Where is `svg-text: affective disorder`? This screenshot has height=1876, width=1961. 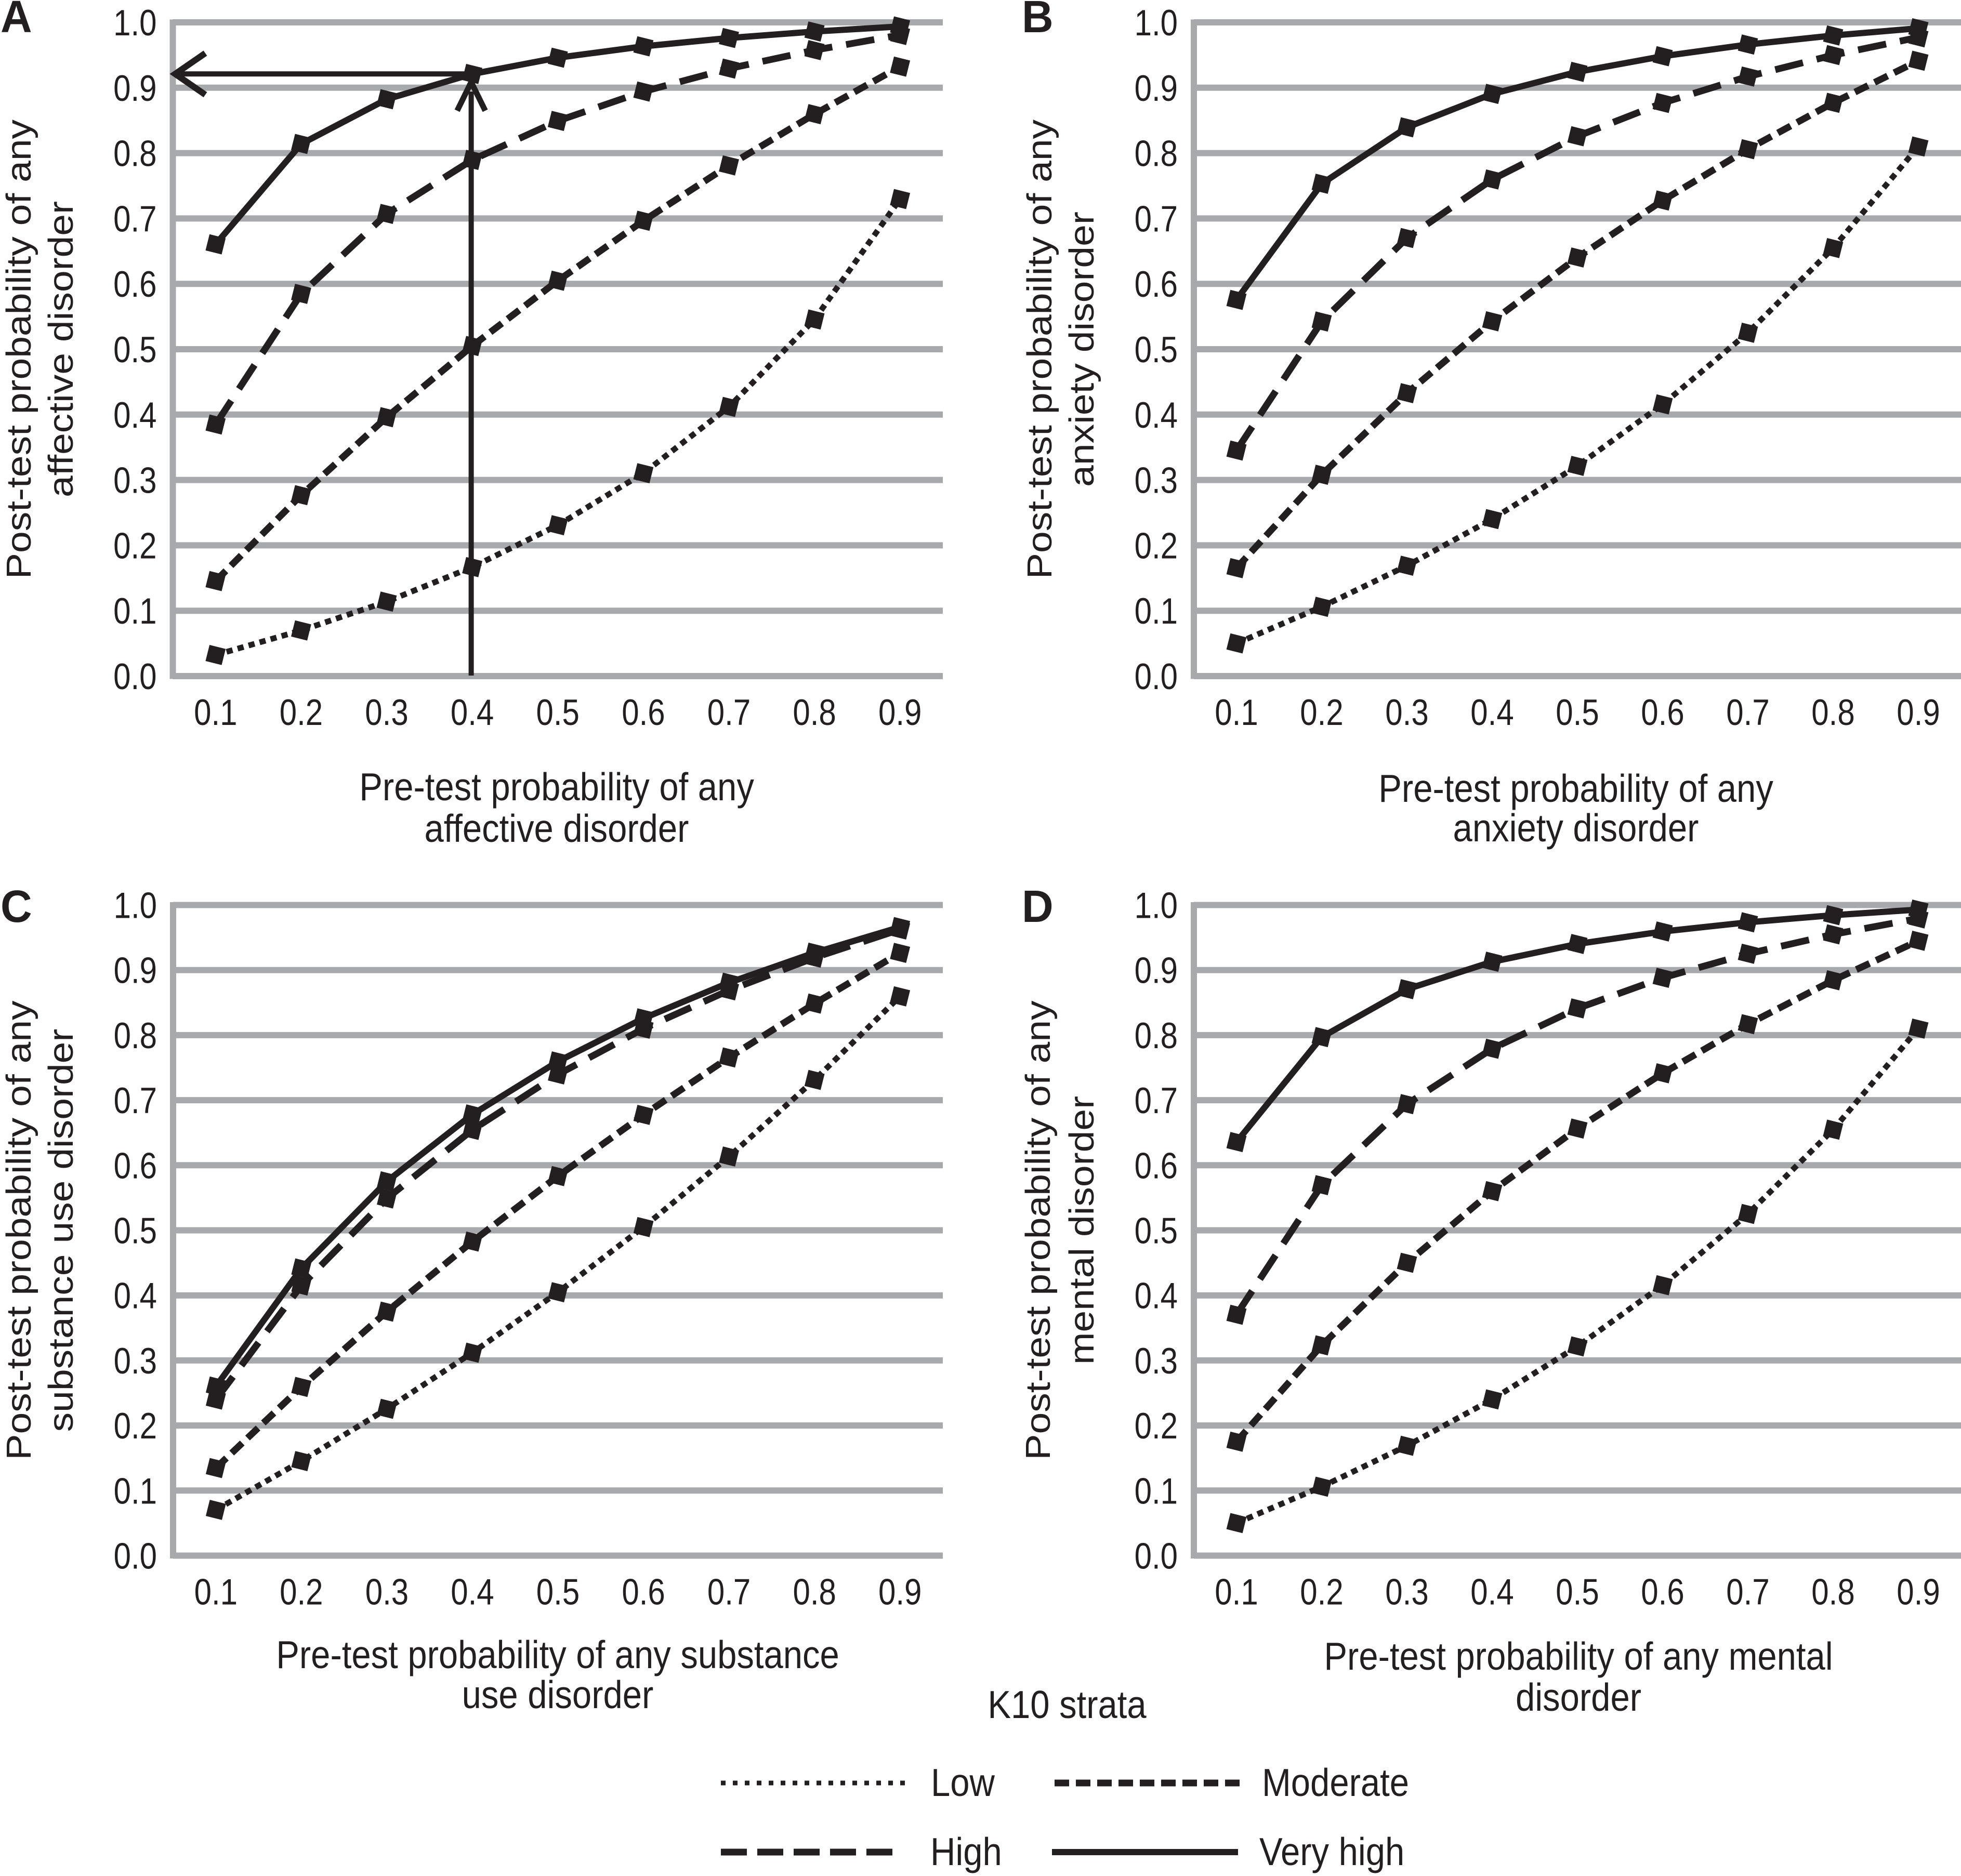 svg-text: affective disorder is located at coordinates (557, 829).